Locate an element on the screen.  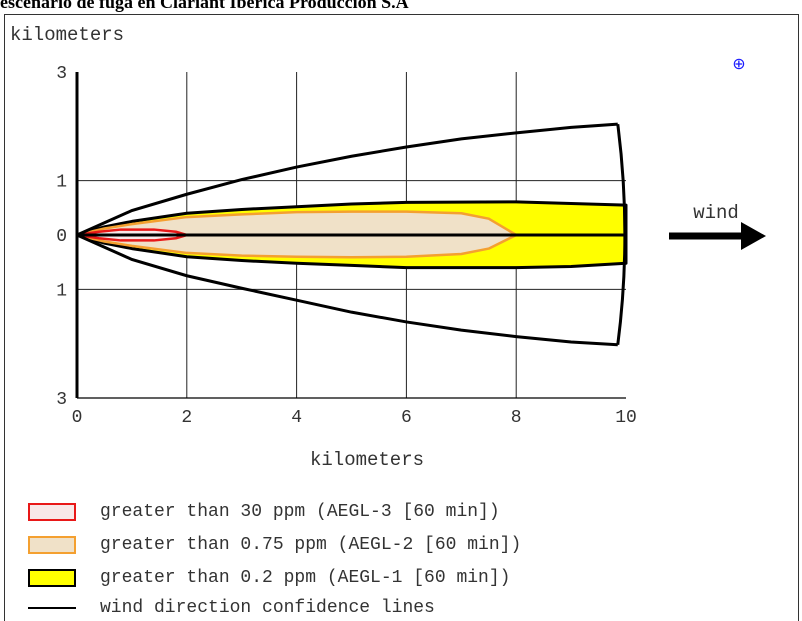
wind-arrow-icon is located at coordinates (717, 236).